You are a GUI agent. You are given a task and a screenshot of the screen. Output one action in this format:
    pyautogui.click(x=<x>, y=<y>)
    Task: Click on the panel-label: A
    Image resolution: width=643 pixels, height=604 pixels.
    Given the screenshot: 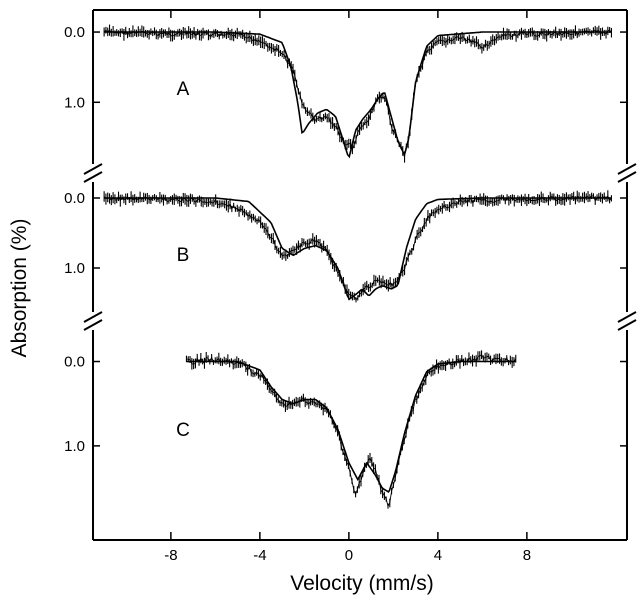 What is the action you would take?
    pyautogui.click(x=183, y=89)
    